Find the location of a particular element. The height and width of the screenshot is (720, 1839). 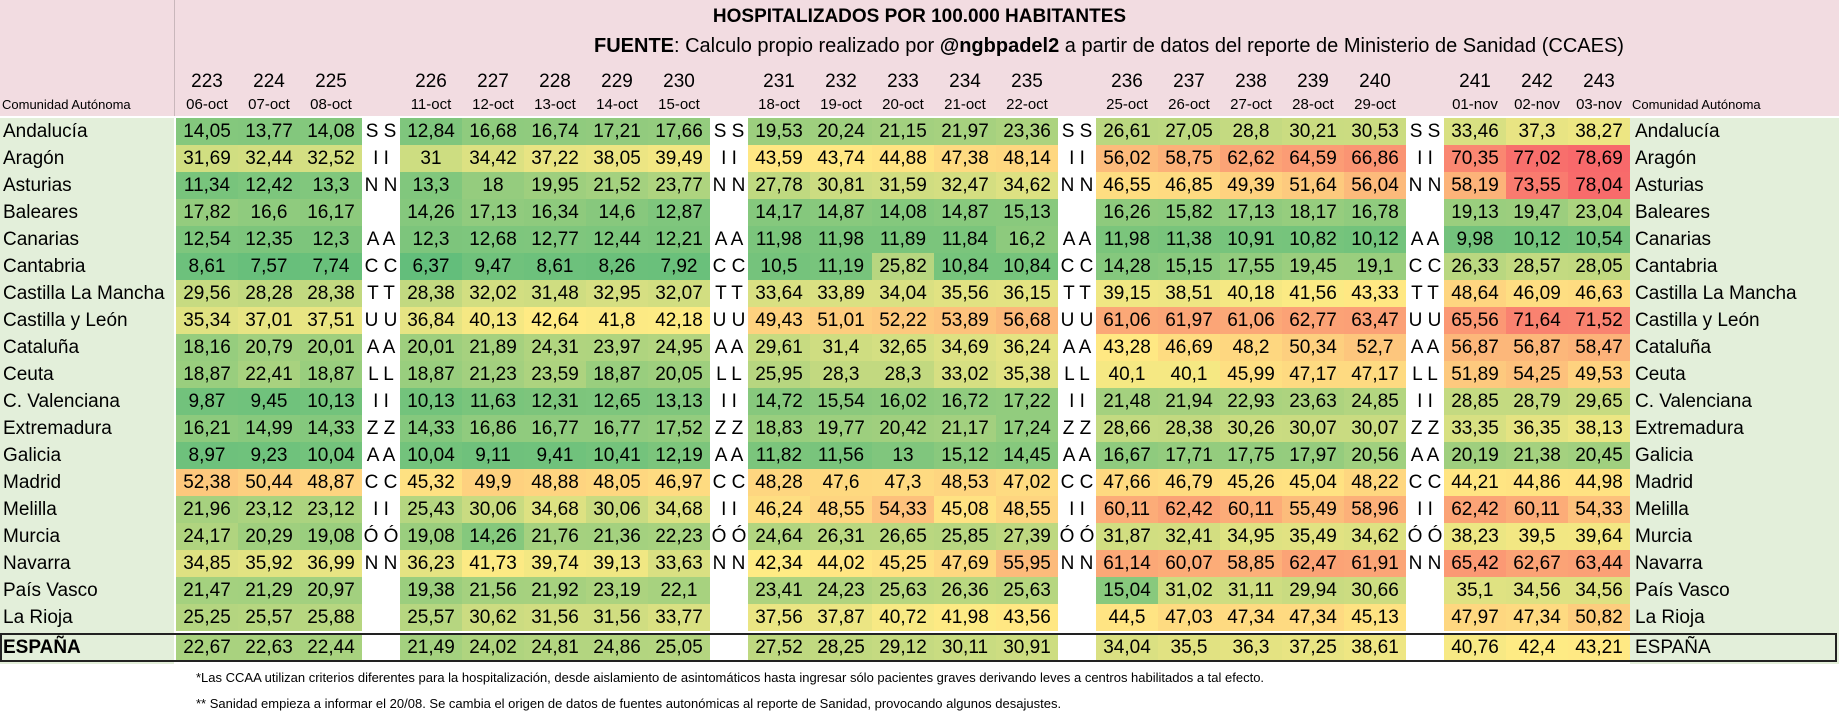

heatmap-cell: 31,02 is located at coordinates (1189, 590).